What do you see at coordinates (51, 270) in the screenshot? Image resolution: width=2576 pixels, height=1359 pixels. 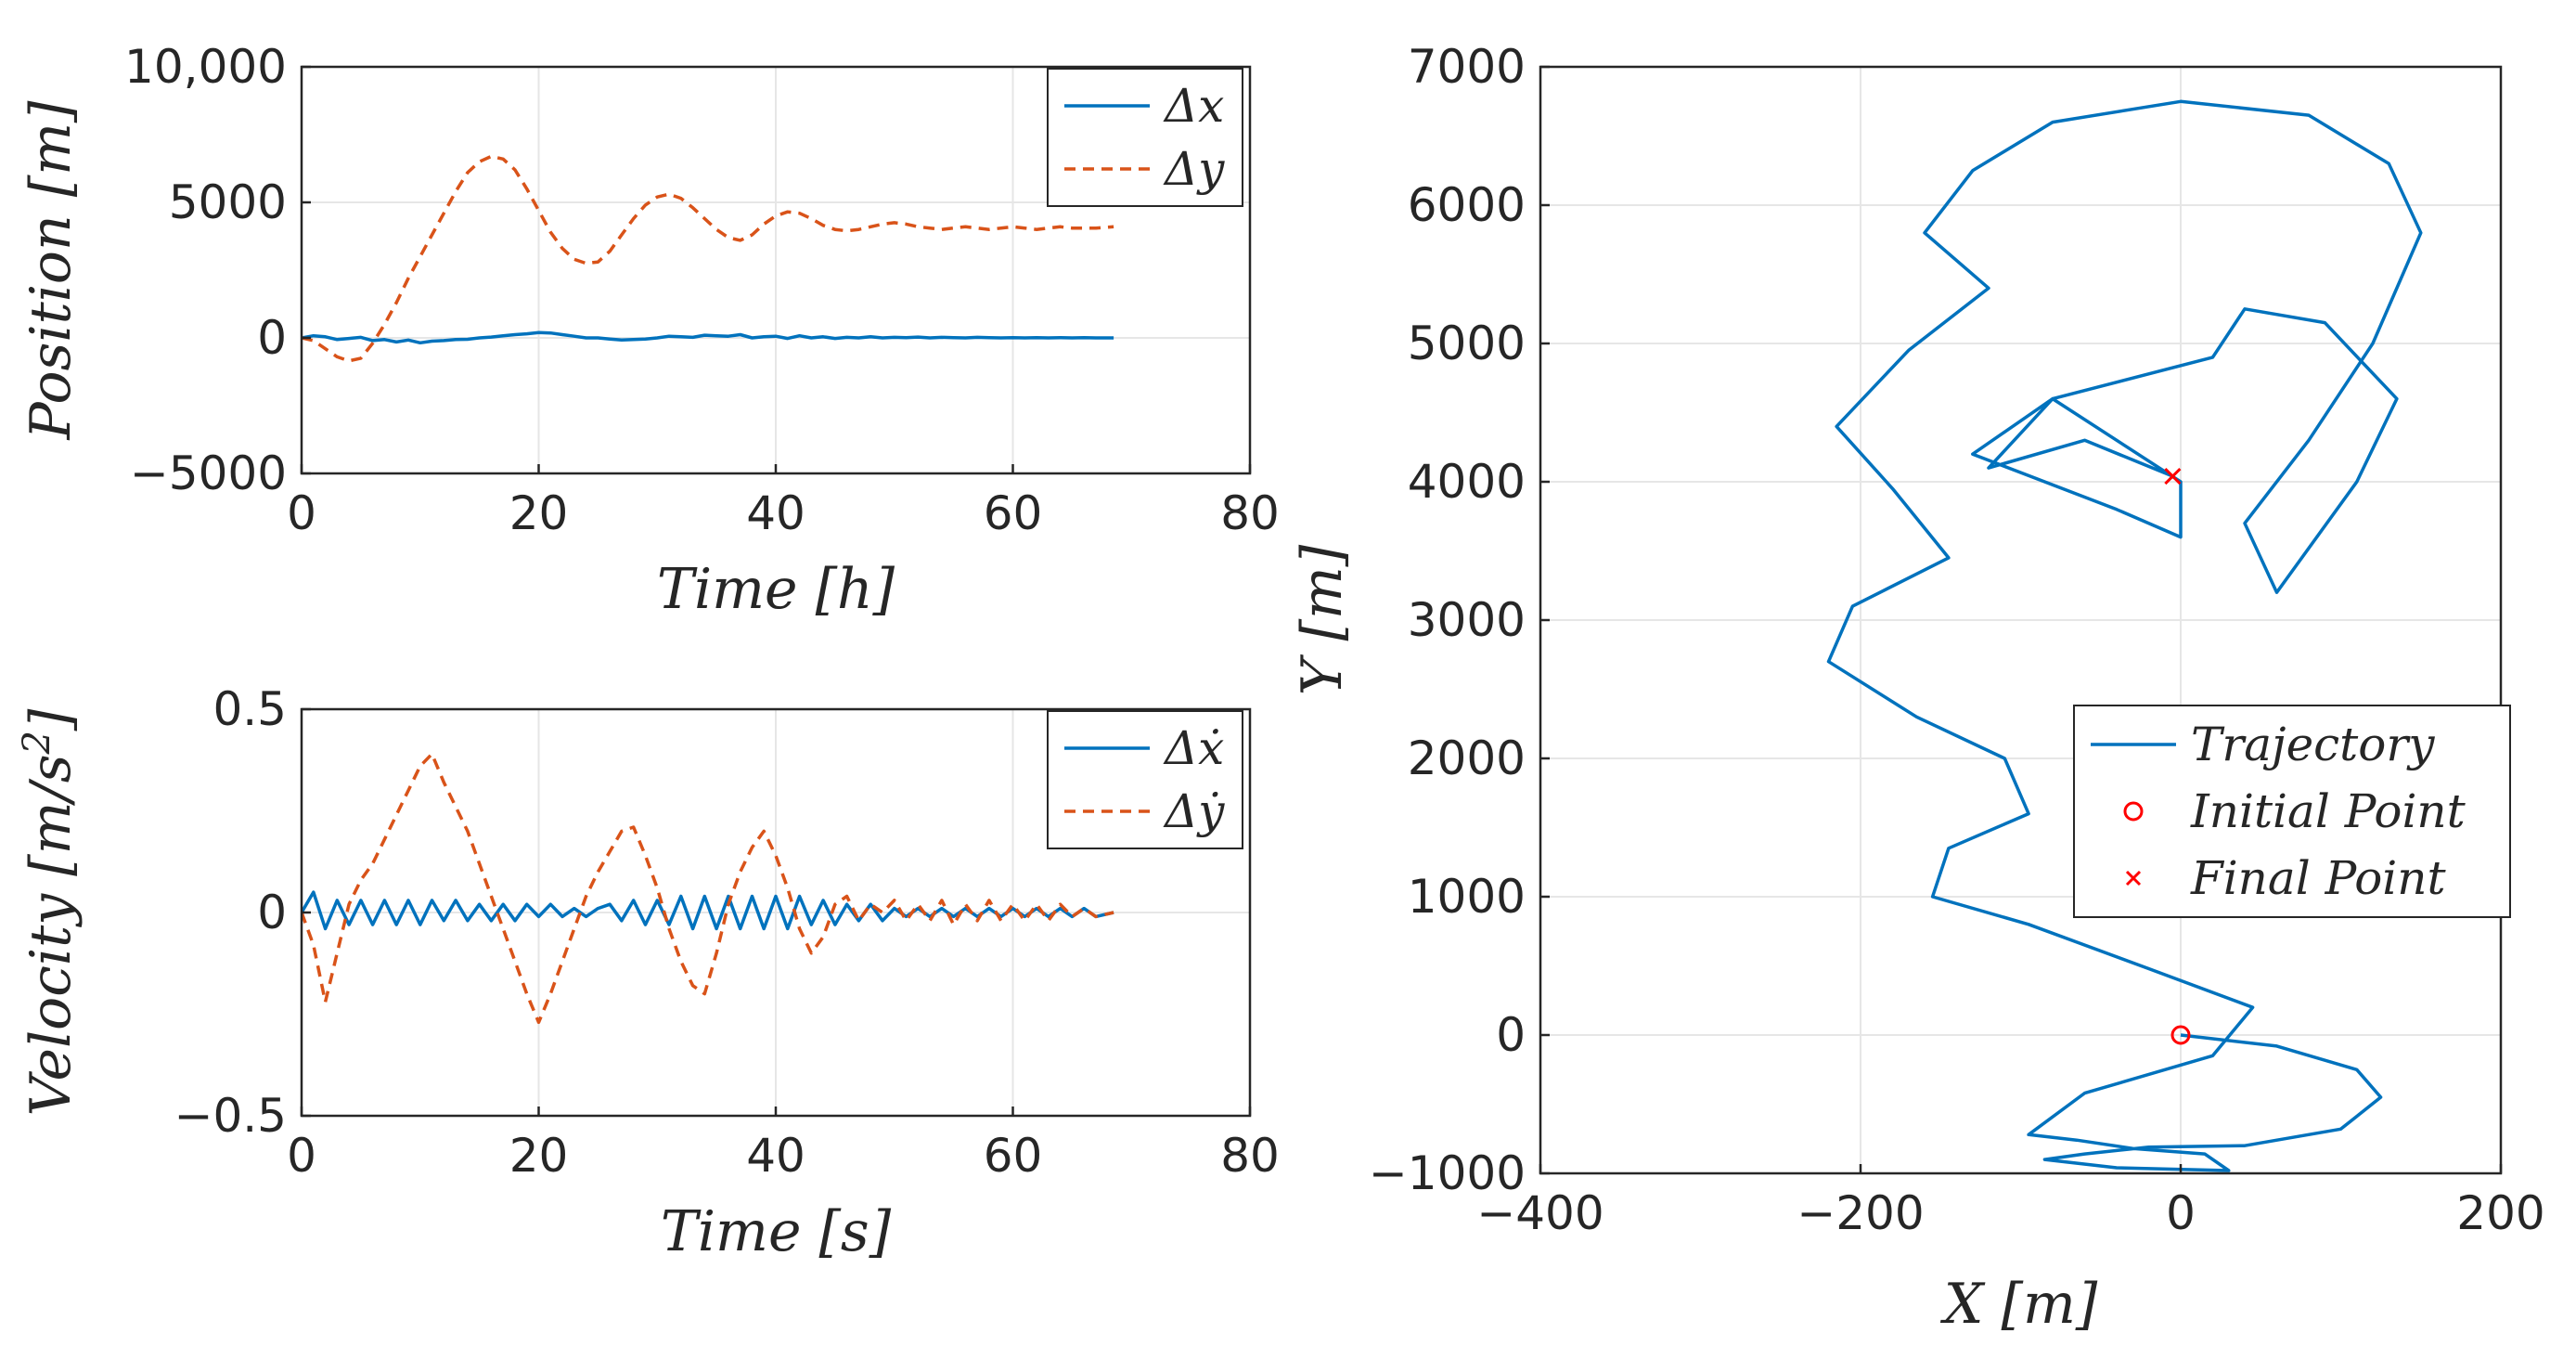 I see `y-axis-label: Position [m]` at bounding box center [51, 270].